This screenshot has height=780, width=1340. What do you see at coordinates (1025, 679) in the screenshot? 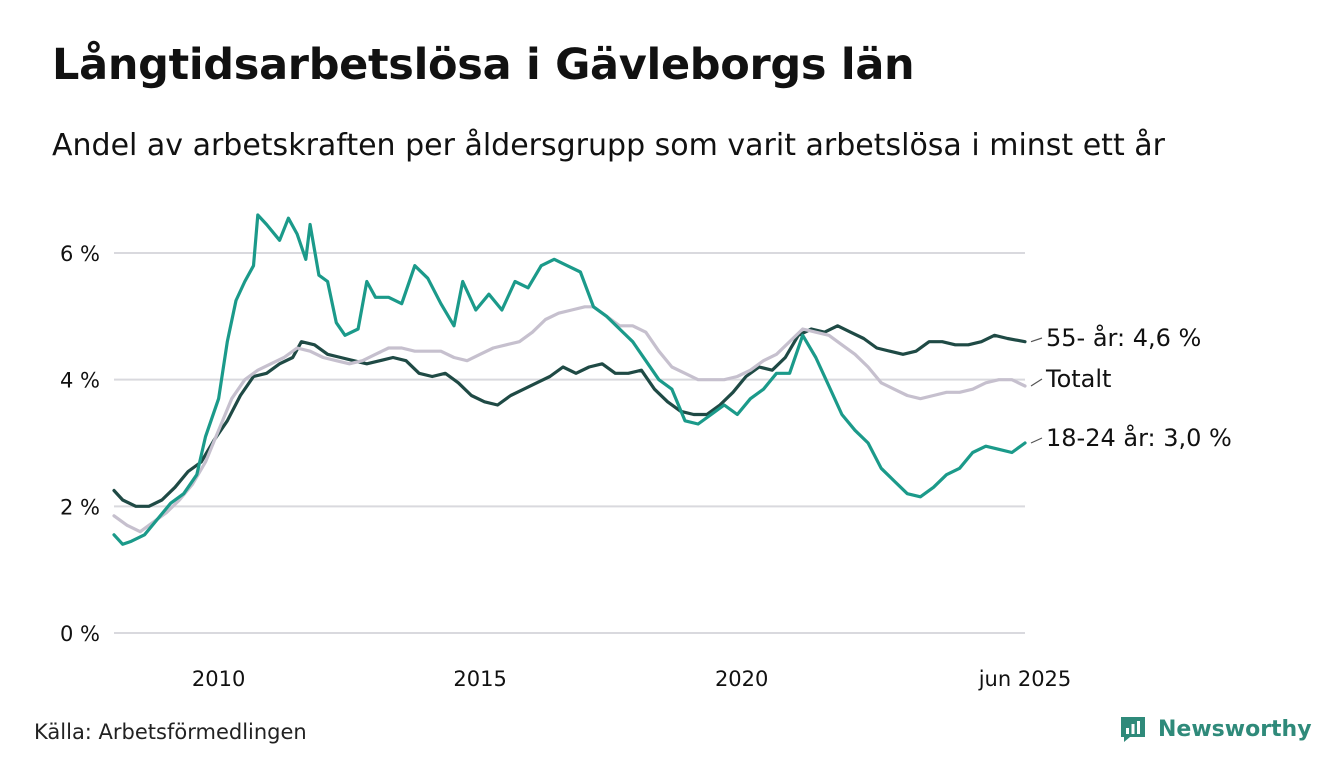
I see `x-tick-label: jun 2025` at bounding box center [1025, 679].